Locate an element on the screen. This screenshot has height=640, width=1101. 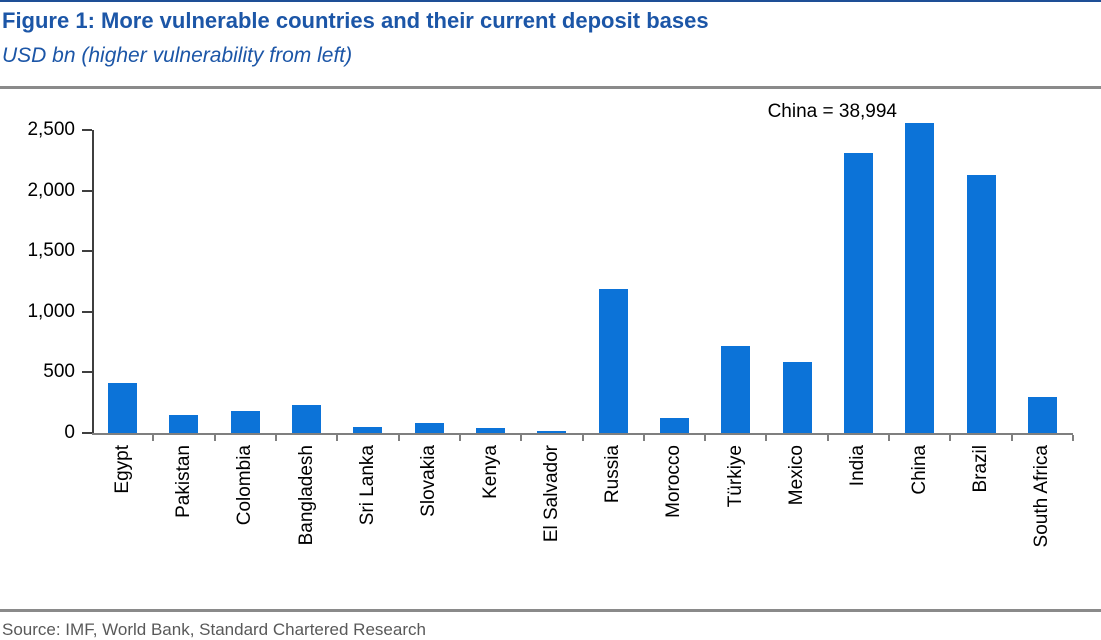
bar-el-salvador is located at coordinates (552, 432).